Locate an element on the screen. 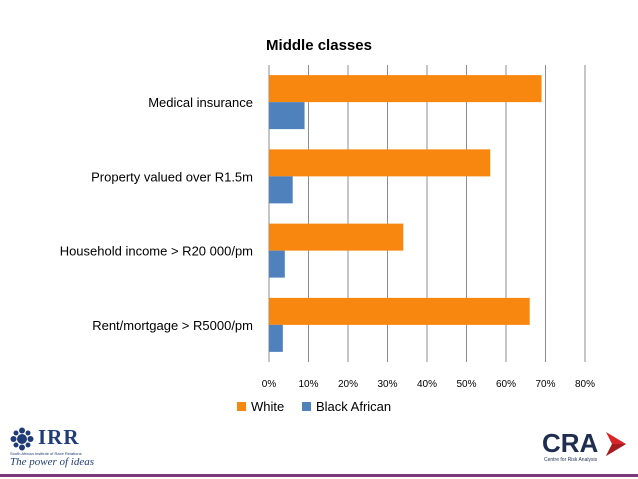 Image resolution: width=638 pixels, height=479 pixels. x-tick-label: 0% is located at coordinates (269, 384).